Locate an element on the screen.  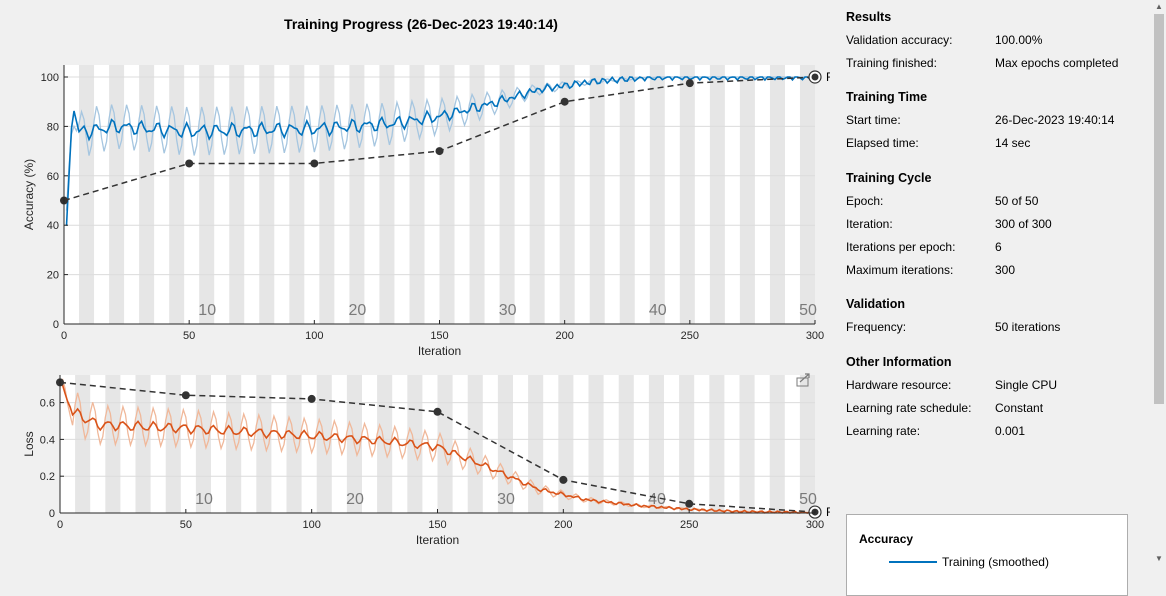
info-label: Iteration: is located at coordinates (869, 224).